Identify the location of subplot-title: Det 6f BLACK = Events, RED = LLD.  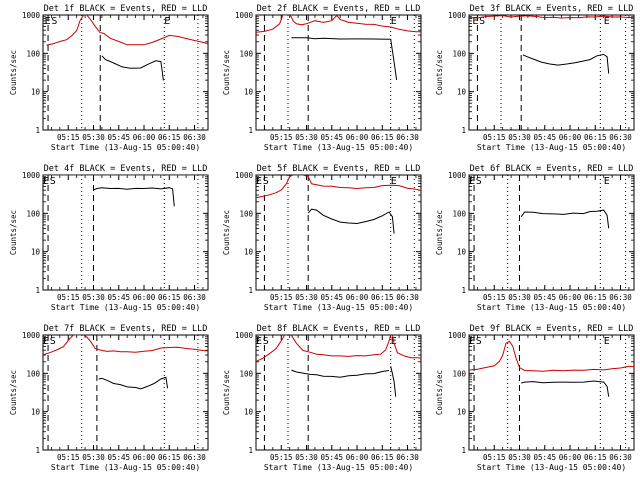
(552, 169).